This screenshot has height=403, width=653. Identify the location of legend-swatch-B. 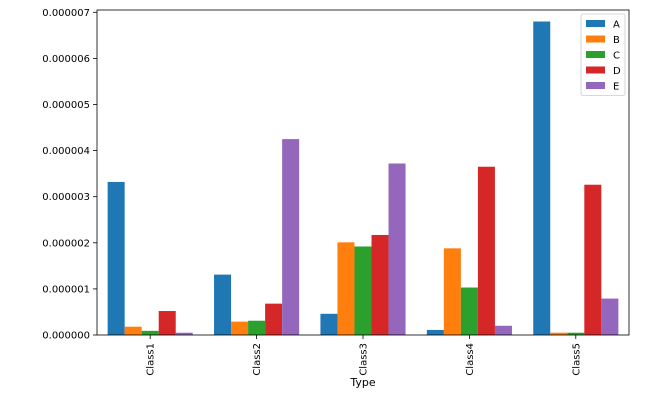
(595, 39).